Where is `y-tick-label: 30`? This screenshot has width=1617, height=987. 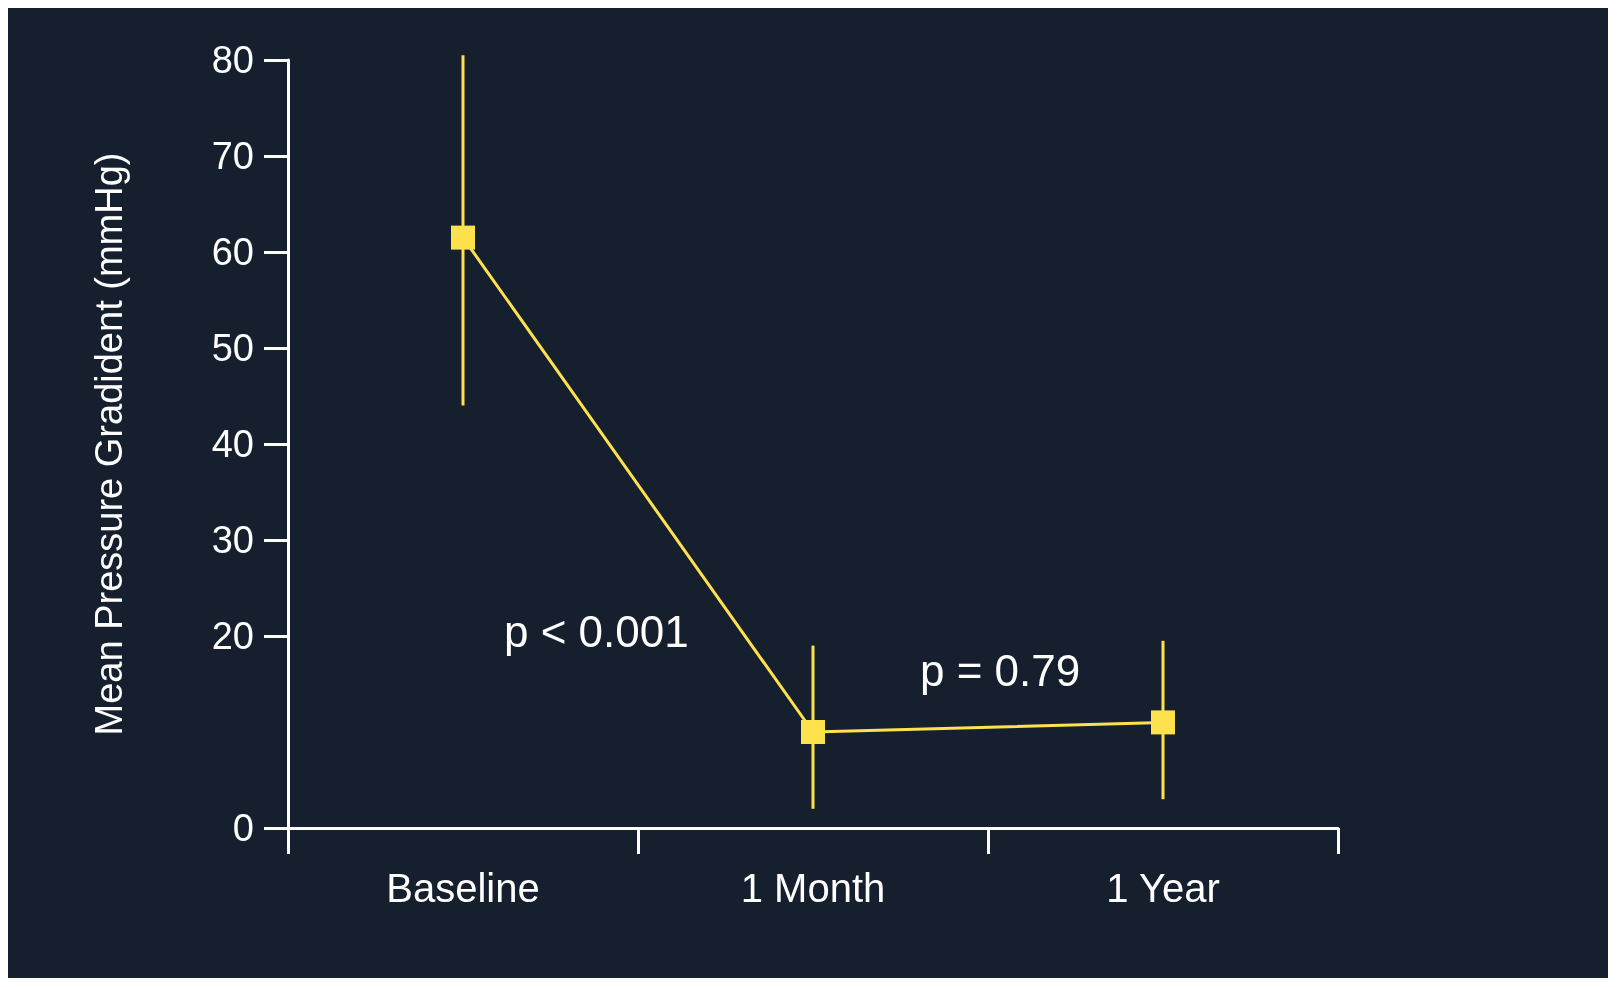
y-tick-label: 30 is located at coordinates (232, 540).